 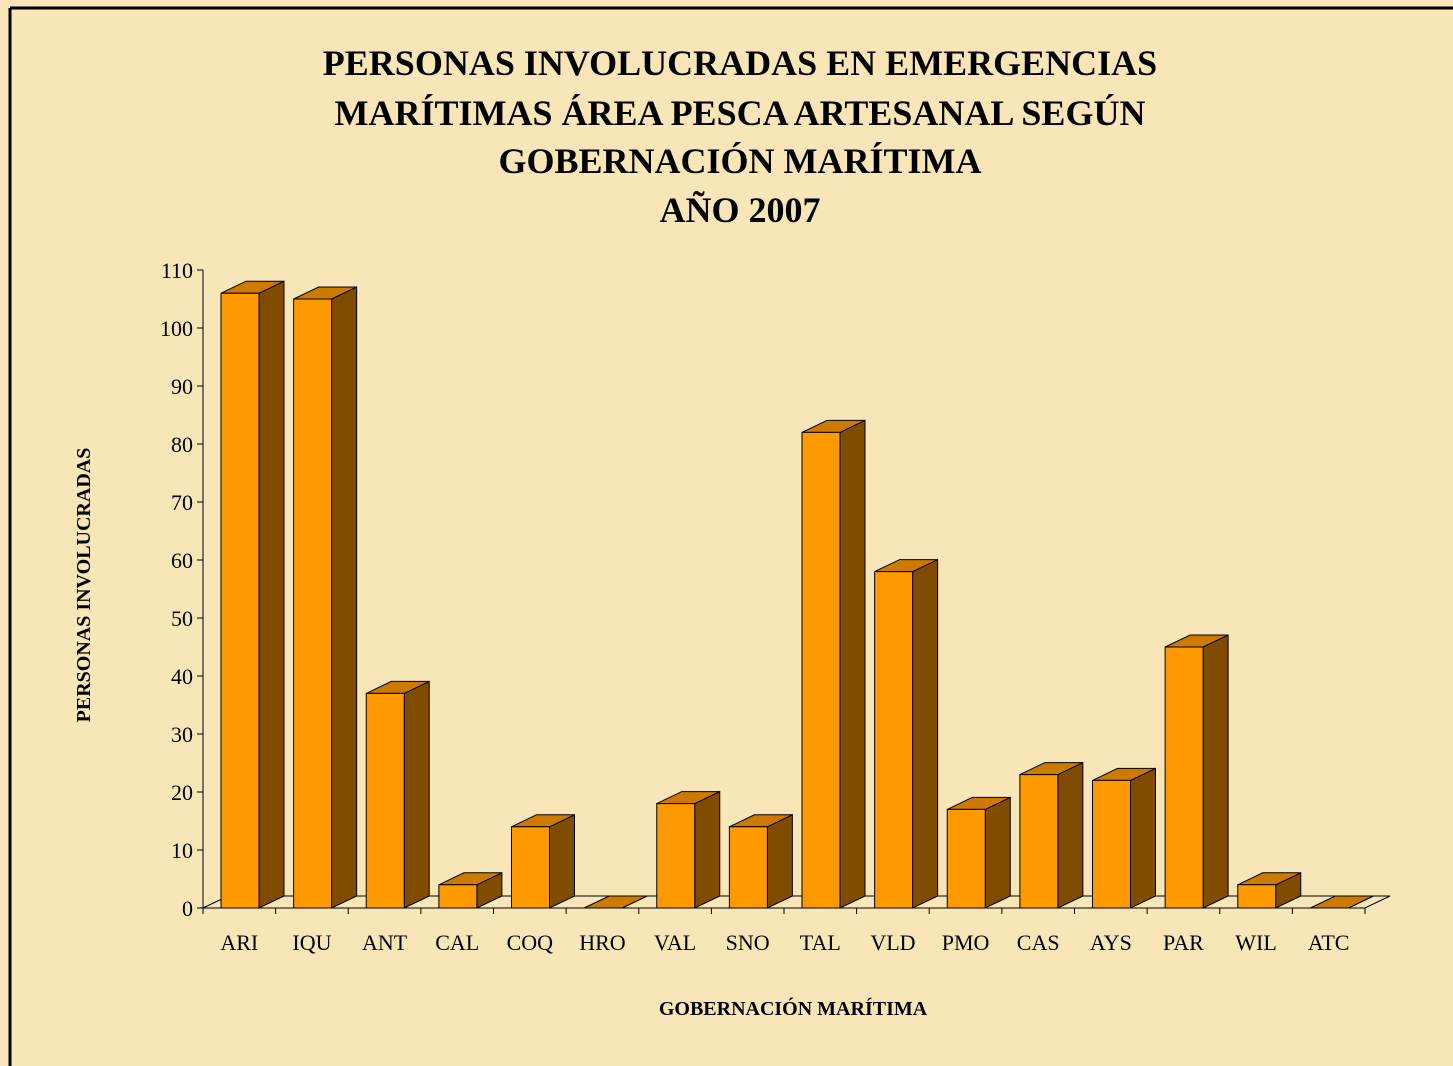 What do you see at coordinates (1329, 942) in the screenshot?
I see `x-tick-label: ATC` at bounding box center [1329, 942].